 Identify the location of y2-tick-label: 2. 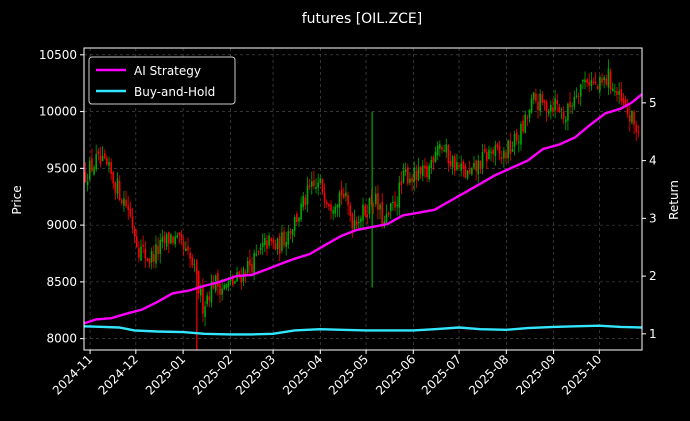
(653, 276).